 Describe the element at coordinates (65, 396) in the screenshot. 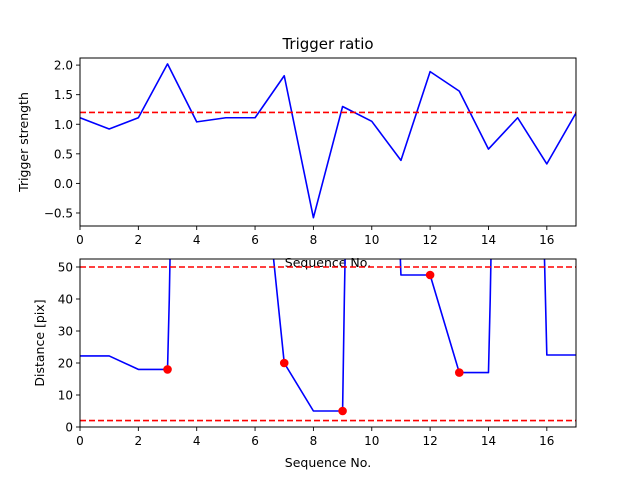

I see `y-tick-label: 10` at that location.